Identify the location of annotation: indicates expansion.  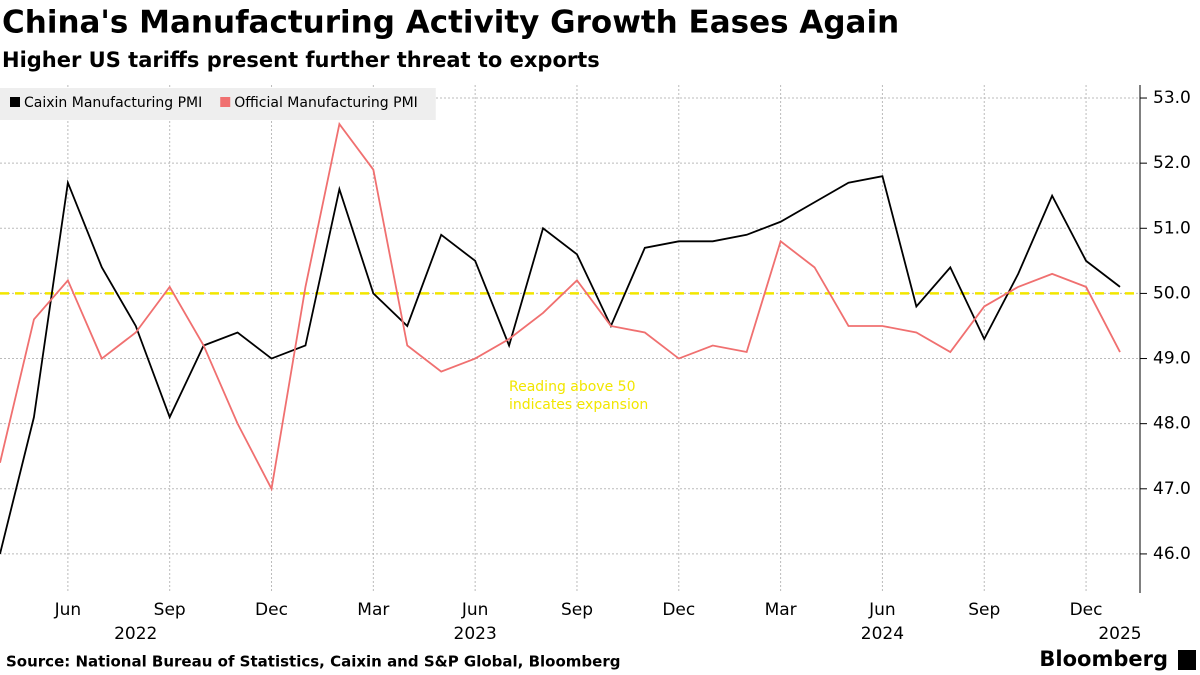
(578, 405).